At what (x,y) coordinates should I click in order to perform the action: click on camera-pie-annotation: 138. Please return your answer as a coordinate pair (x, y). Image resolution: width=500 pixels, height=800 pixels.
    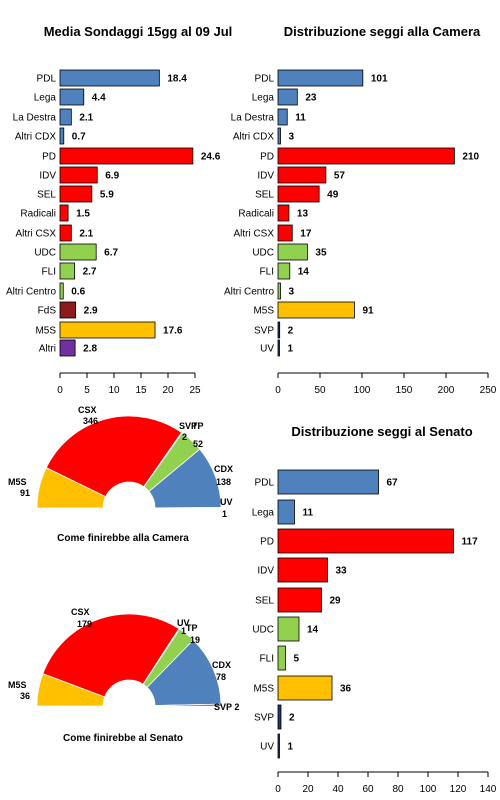
    Looking at the image, I should click on (223, 482).